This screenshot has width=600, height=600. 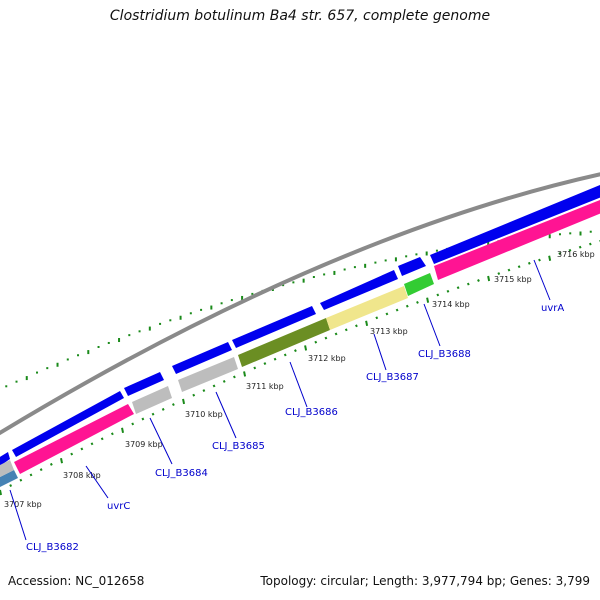 I want to click on kbp-label: 3714 kbp, so click(x=451, y=304).